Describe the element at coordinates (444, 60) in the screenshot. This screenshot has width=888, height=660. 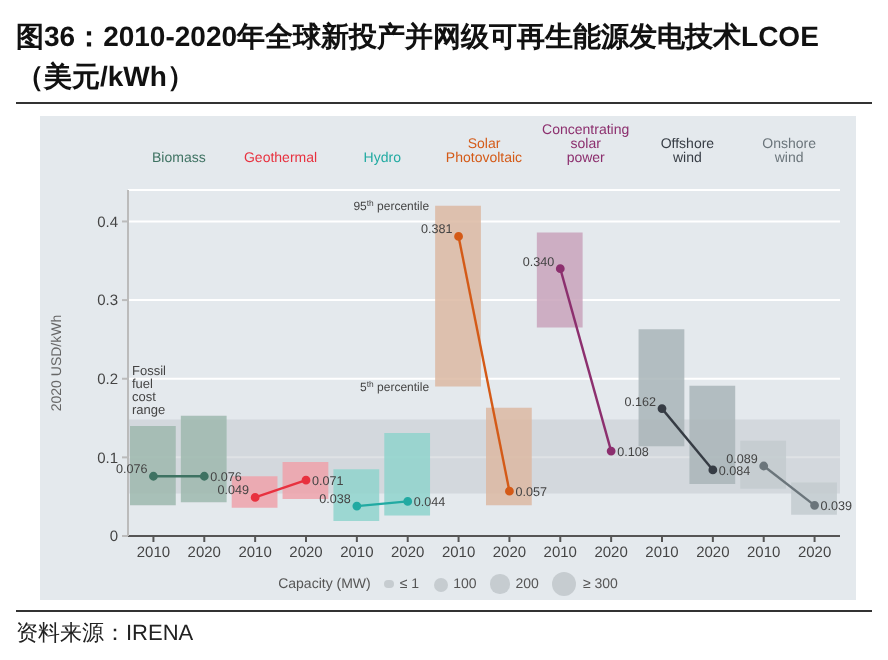
I see `chart-title: 图36：2010-2020年全球新投产并网级可再生能源发电技术LCOE（美元/kWh）` at that location.